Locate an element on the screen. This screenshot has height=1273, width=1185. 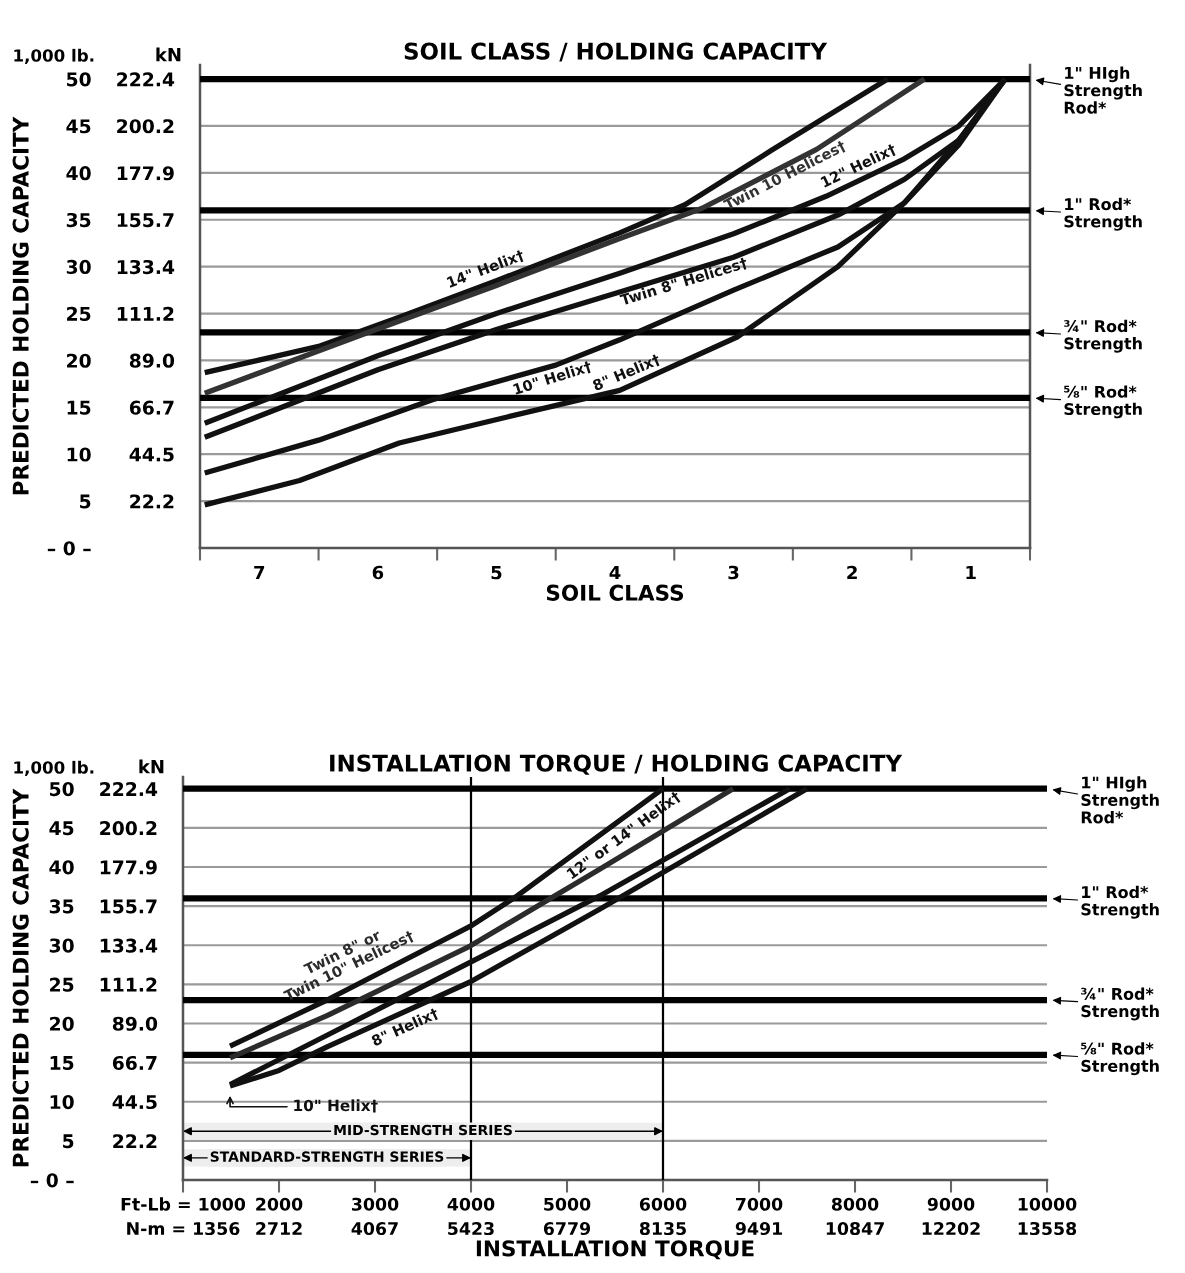
chart-title: SOIL CLASS / HOLDING CAPACITY is located at coordinates (616, 52).